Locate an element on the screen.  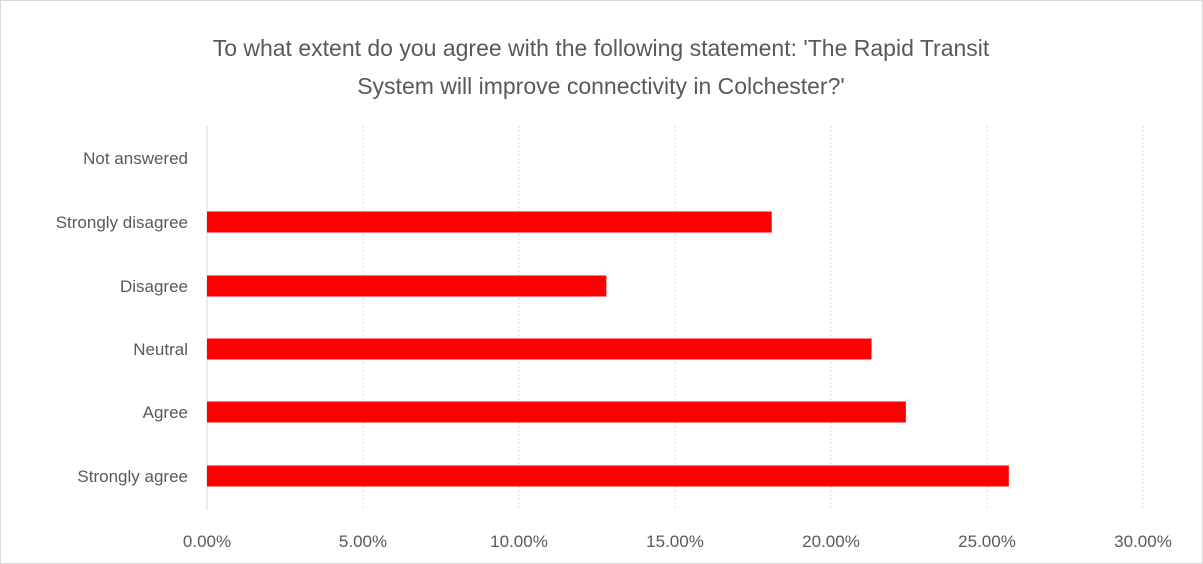
x-tick-label: 30.00% is located at coordinates (1143, 541).